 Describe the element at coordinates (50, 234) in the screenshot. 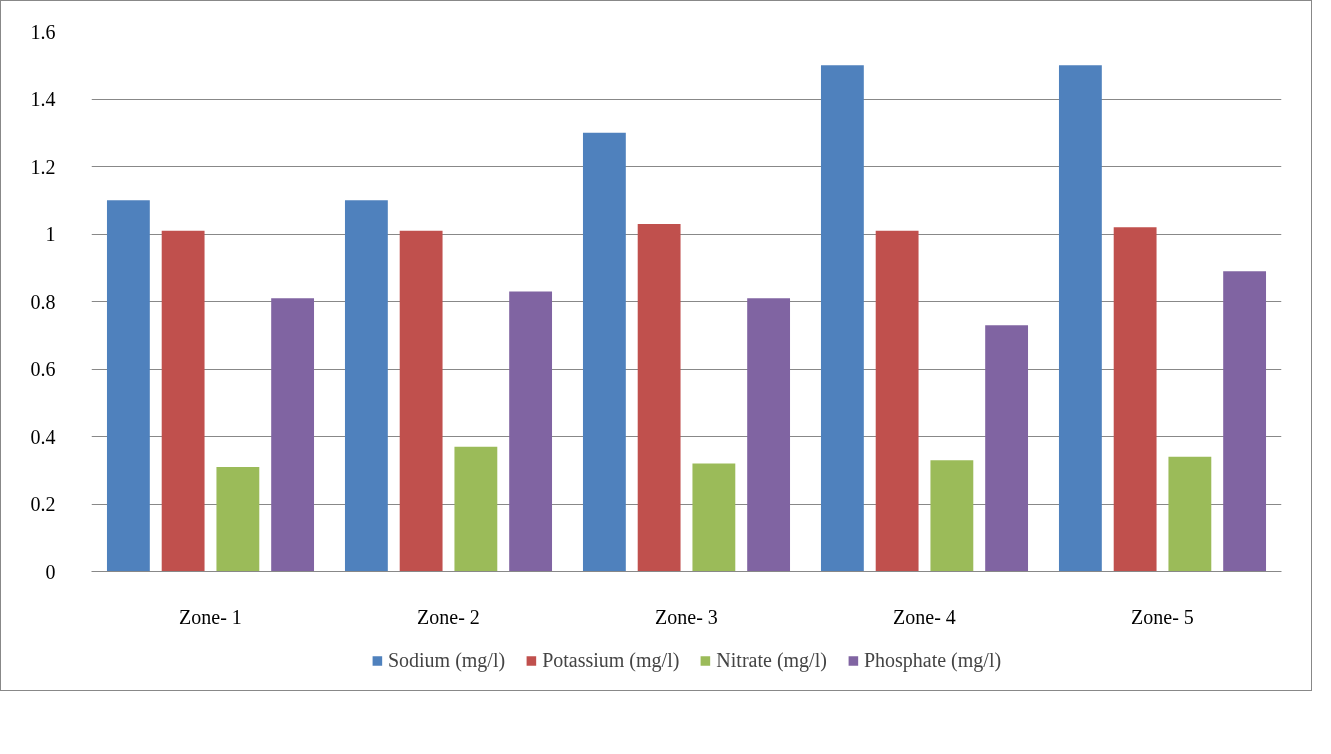

I see `y-tick-label: 1` at that location.